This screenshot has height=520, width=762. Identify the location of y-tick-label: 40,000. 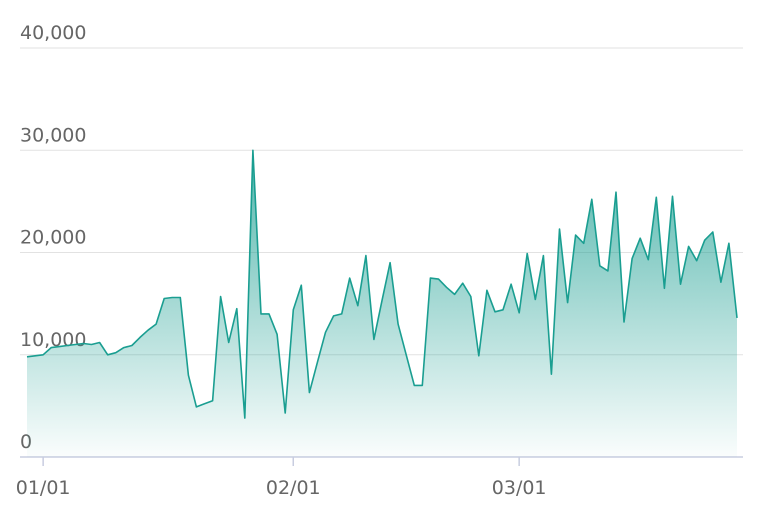
(53, 33).